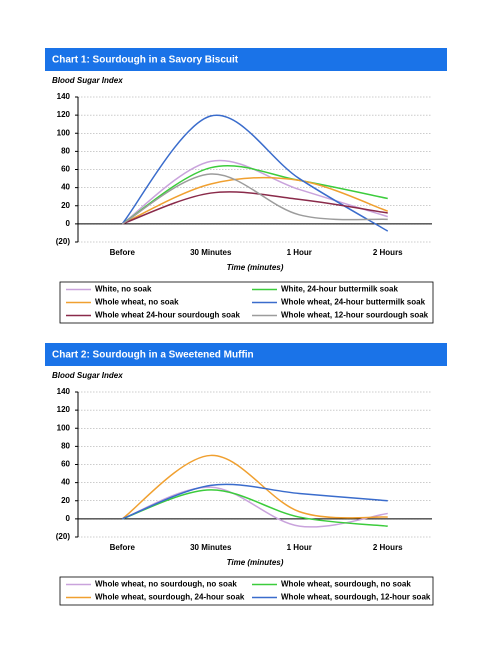 The image size is (500, 647). Describe the element at coordinates (145, 60) in the screenshot. I see `chart-title: Chart 1: Sourdough in a Savory Biscuit` at that location.